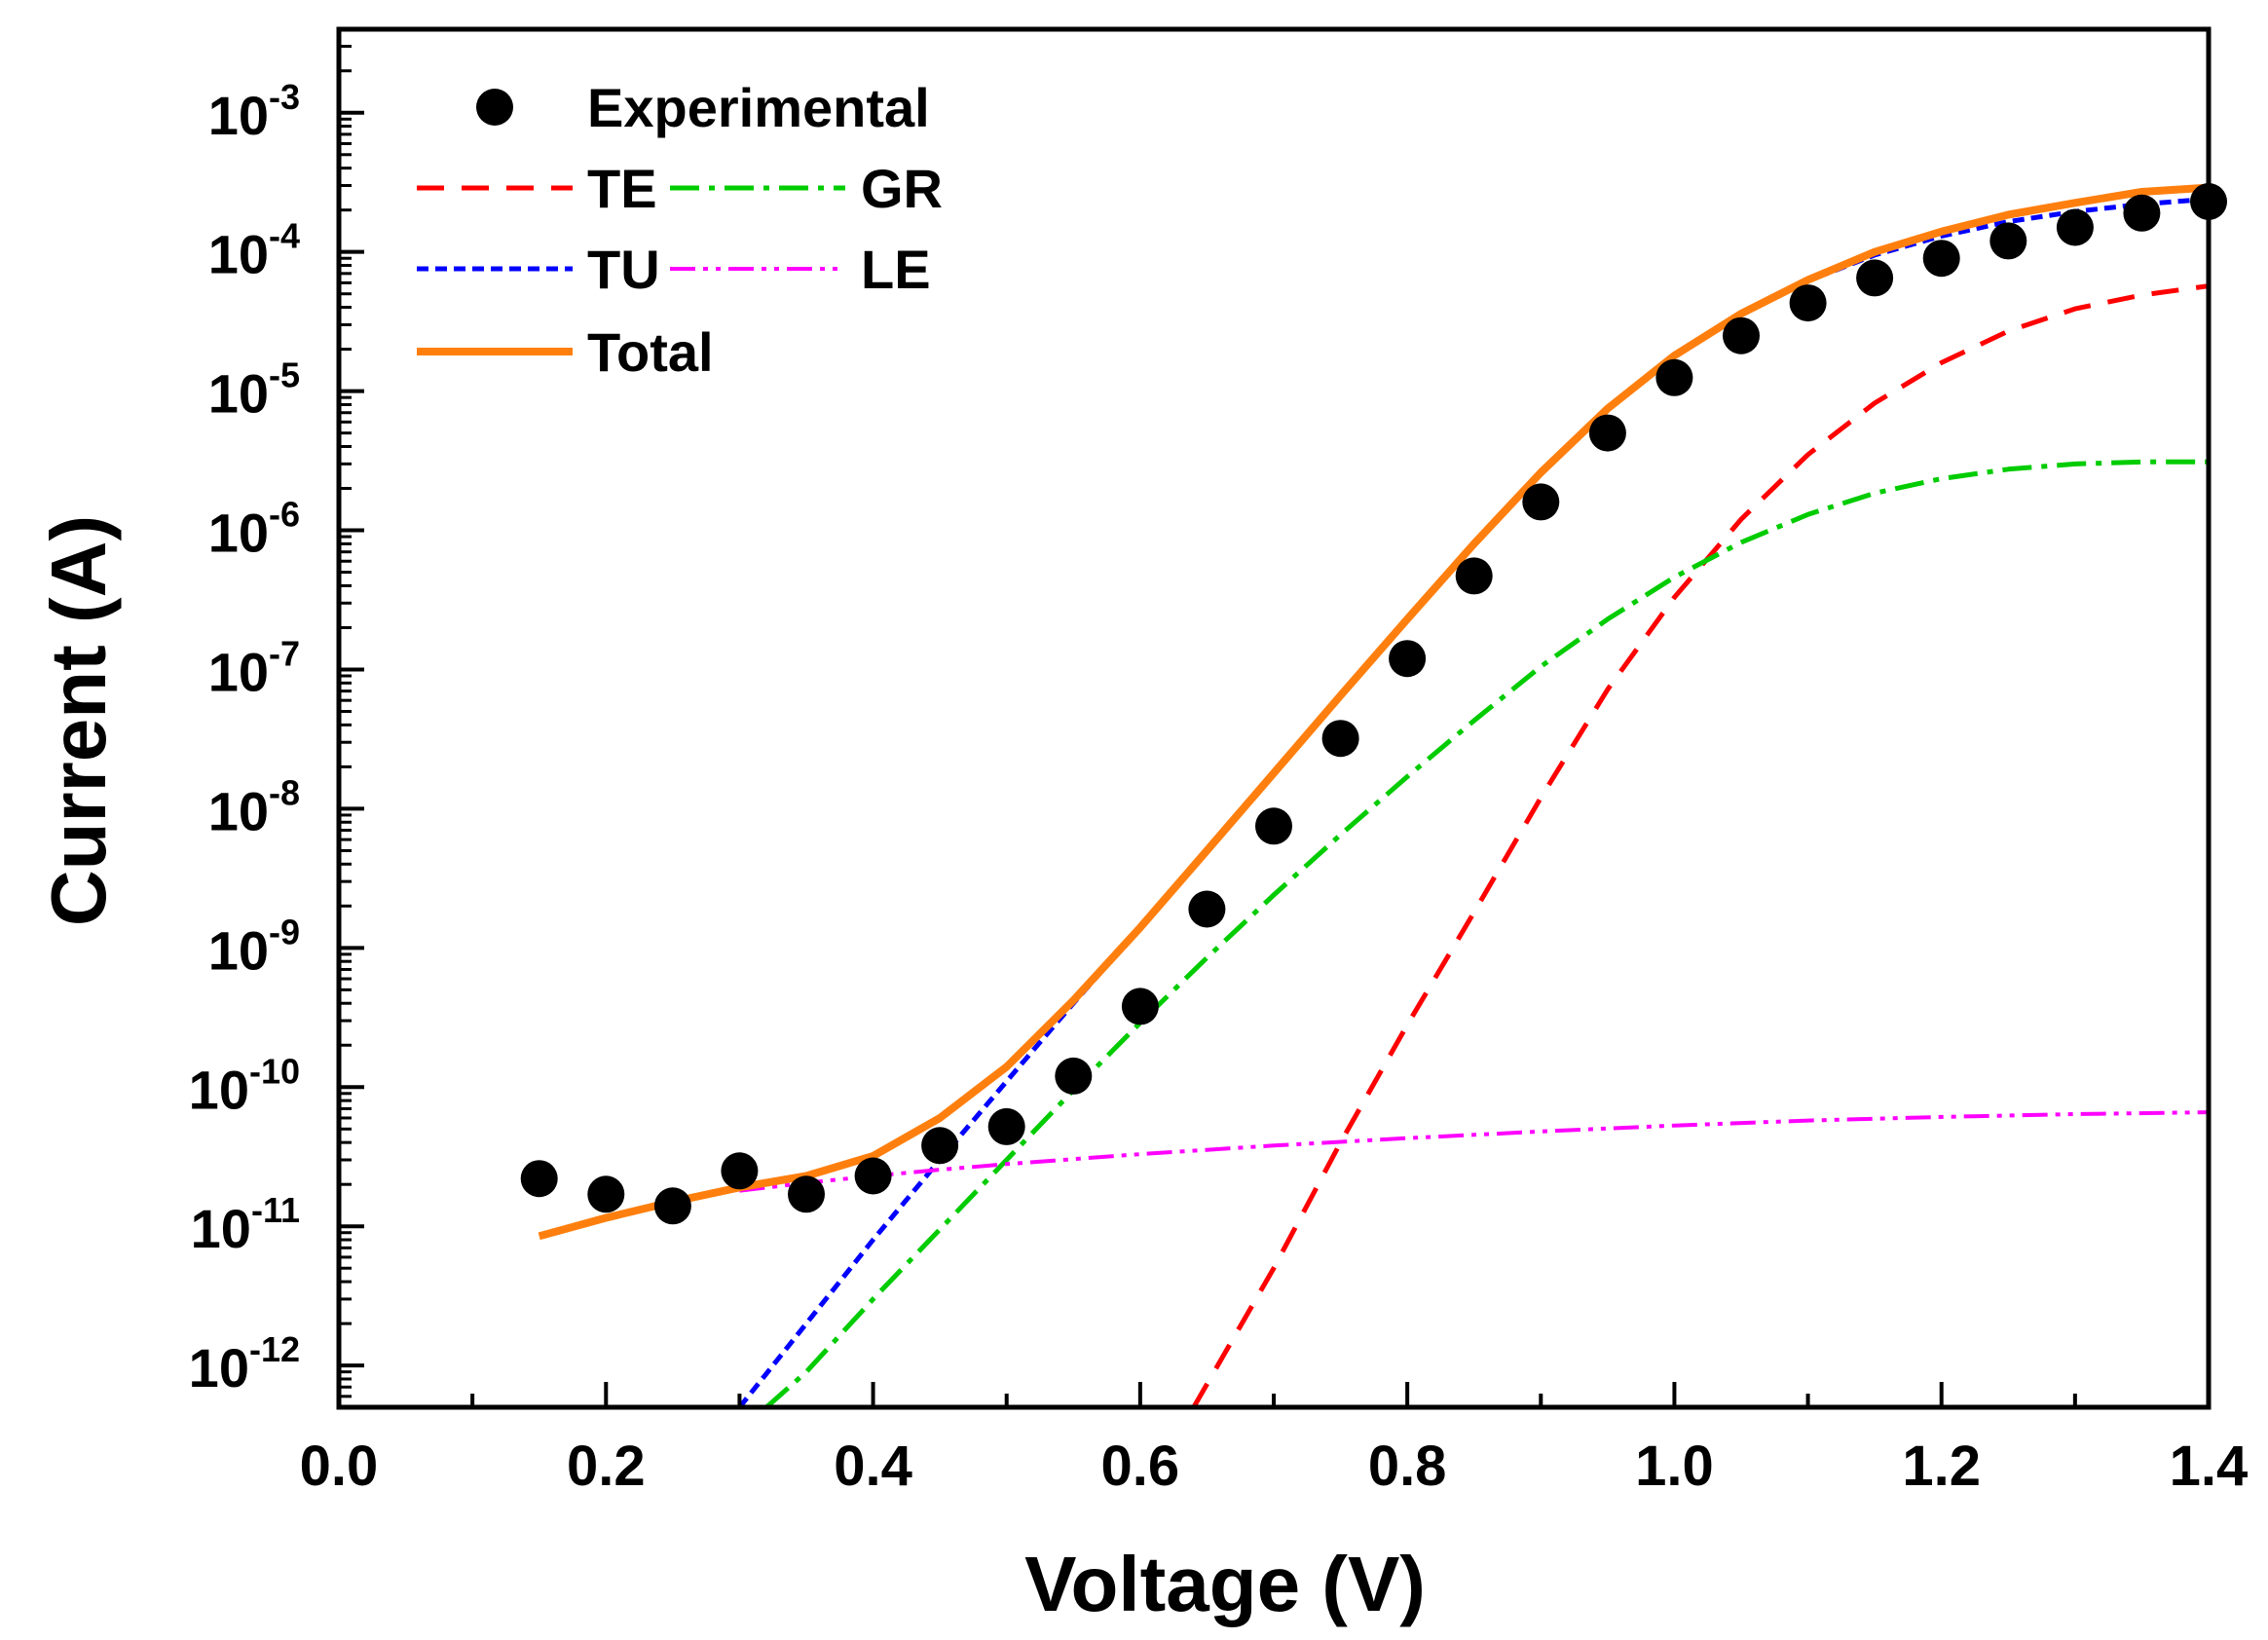 This screenshot has width=2268, height=1640. Describe the element at coordinates (1941, 1467) in the screenshot. I see `x-tick-label: 1.2` at that location.